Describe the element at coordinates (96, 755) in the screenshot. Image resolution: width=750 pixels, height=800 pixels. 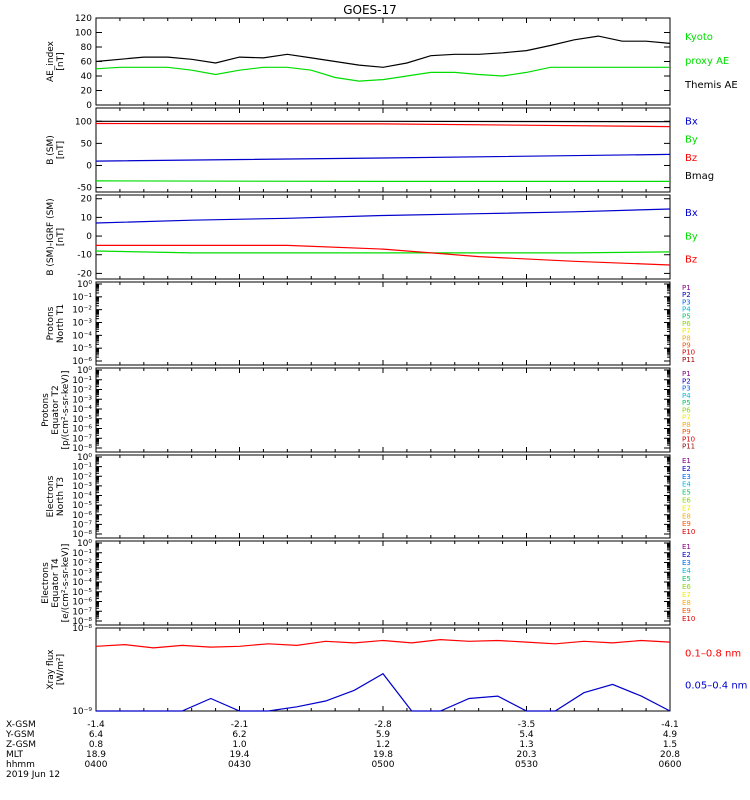
I see `axis-row-value: 18.9` at that location.